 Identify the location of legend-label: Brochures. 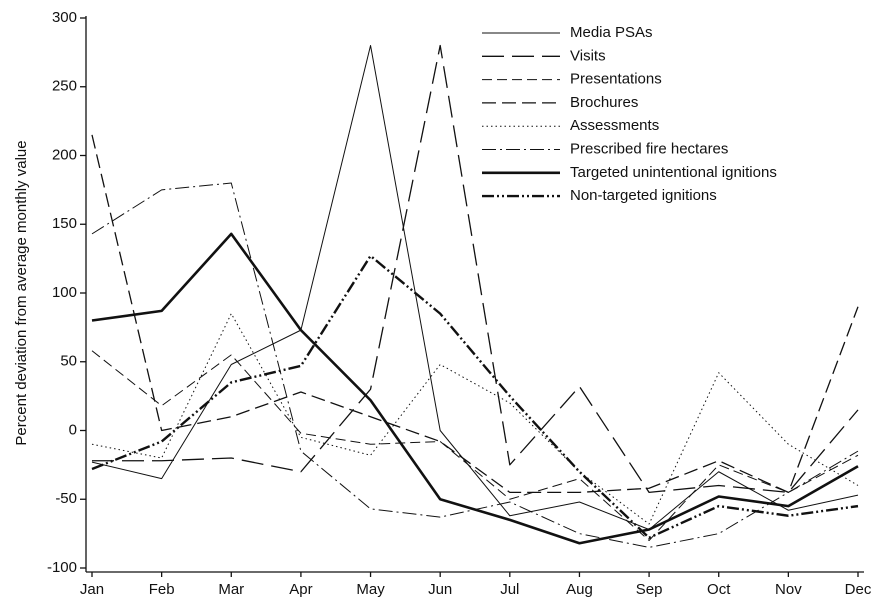
(604, 102).